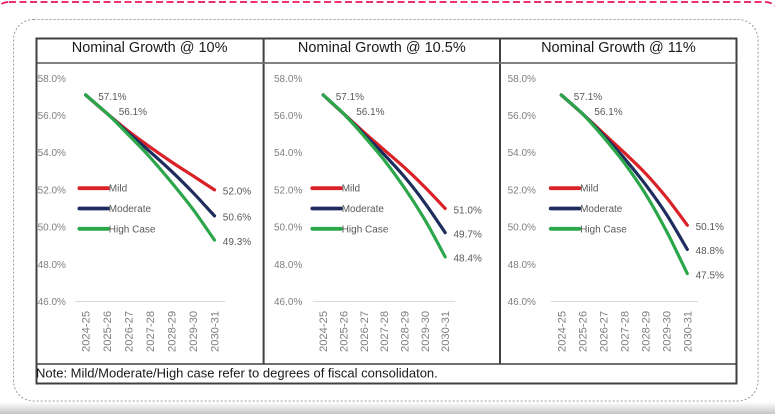 Image resolution: width=775 pixels, height=419 pixels. Describe the element at coordinates (382, 48) in the screenshot. I see `svg-text: Nominal Growth @ 10.5%` at that location.